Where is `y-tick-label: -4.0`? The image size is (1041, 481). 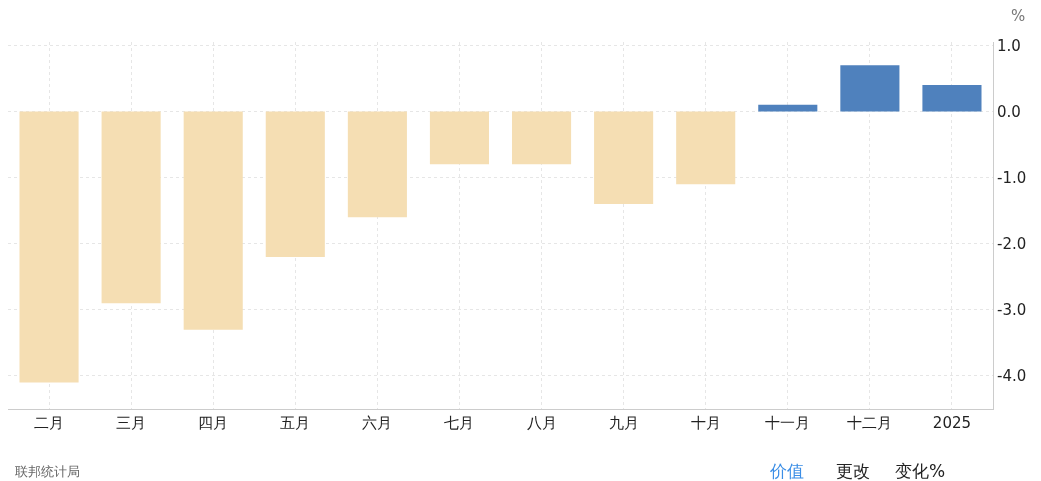 y-tick-label: -4.0 is located at coordinates (1012, 376).